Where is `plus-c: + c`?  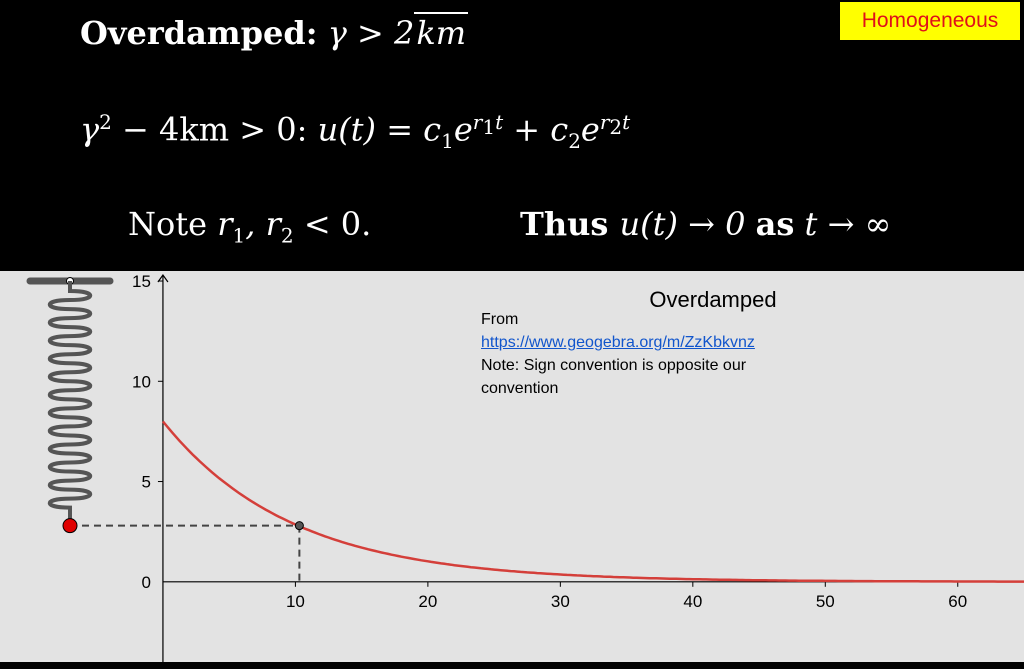 plus-c: + c is located at coordinates (536, 129).